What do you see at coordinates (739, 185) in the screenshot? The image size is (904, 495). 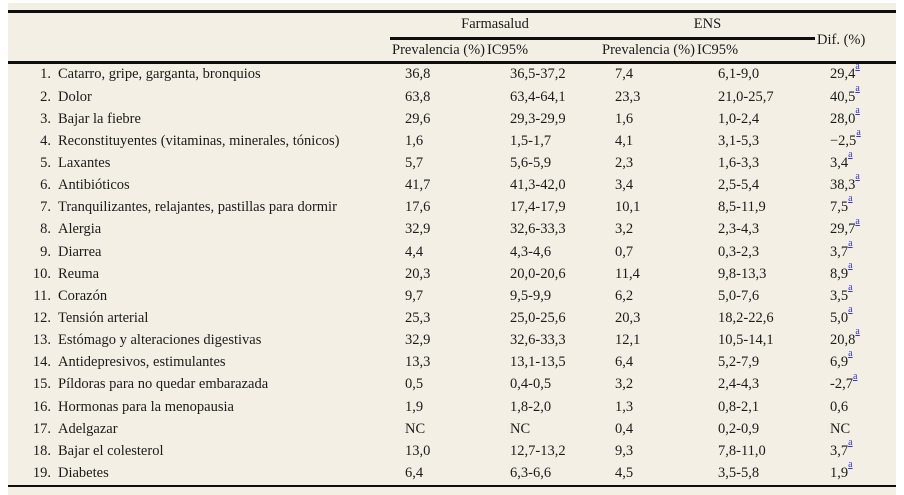 I see `ens-ic95-value: 2,5-5,4` at bounding box center [739, 185].